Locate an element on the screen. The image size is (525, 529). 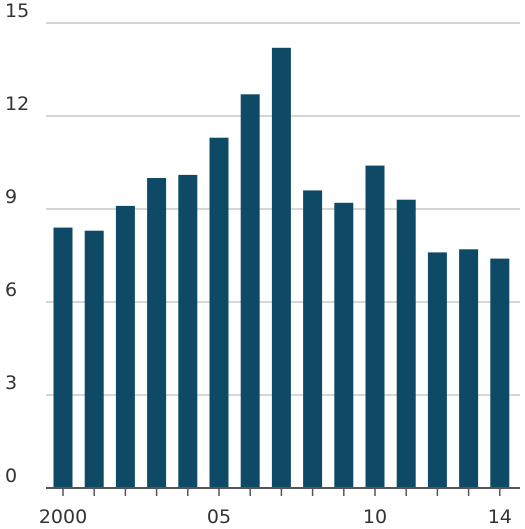
x-axis is located at coordinates (283, 491).